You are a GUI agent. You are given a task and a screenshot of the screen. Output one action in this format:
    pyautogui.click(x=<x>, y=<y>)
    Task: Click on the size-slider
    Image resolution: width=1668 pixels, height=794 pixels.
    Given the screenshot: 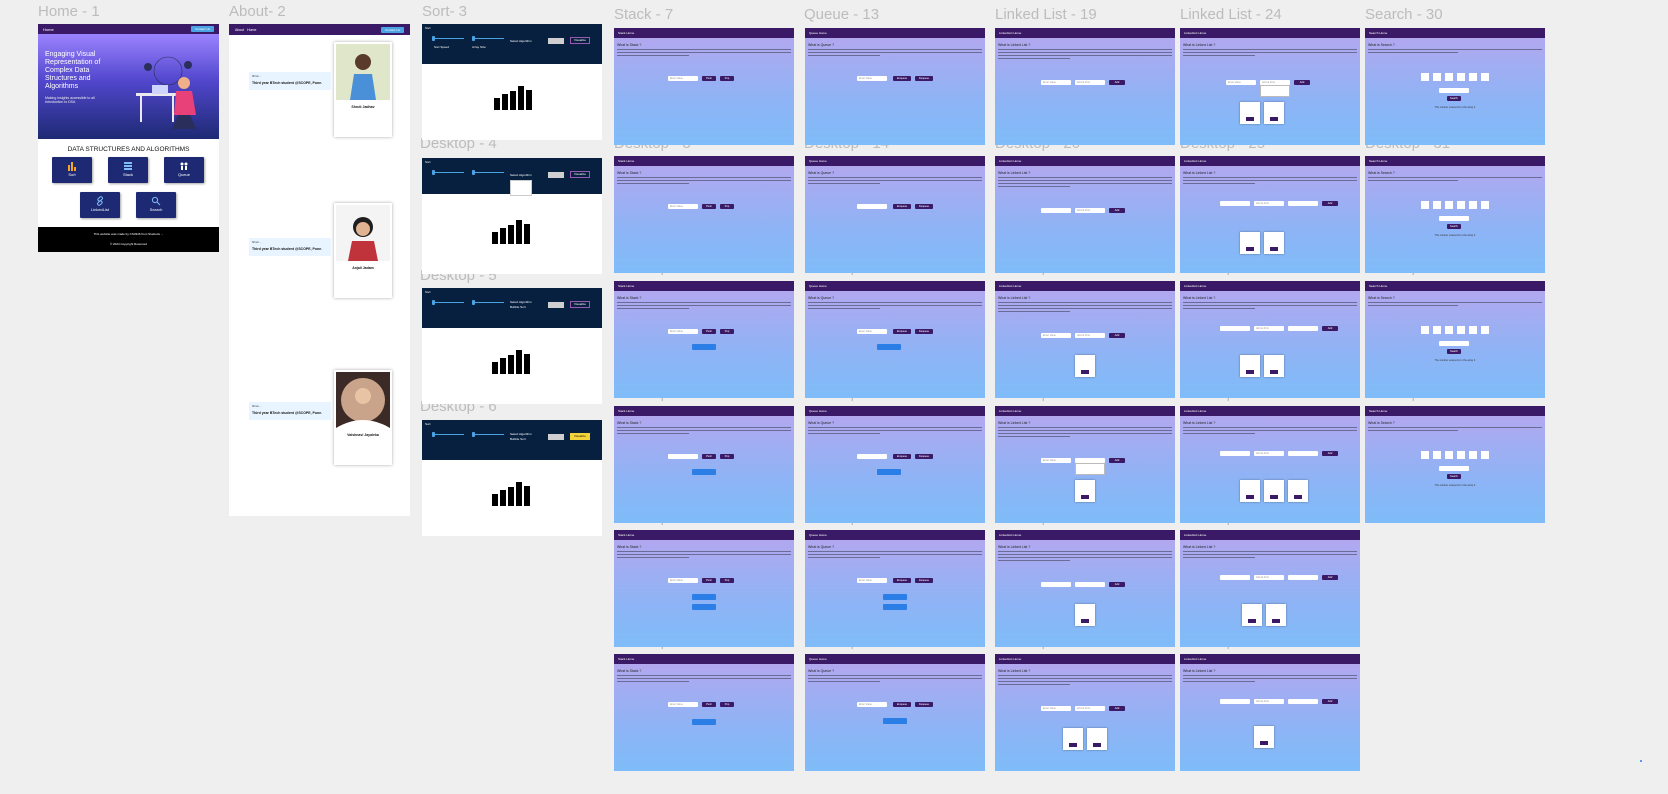 What is the action you would take?
    pyautogui.click(x=488, y=38)
    